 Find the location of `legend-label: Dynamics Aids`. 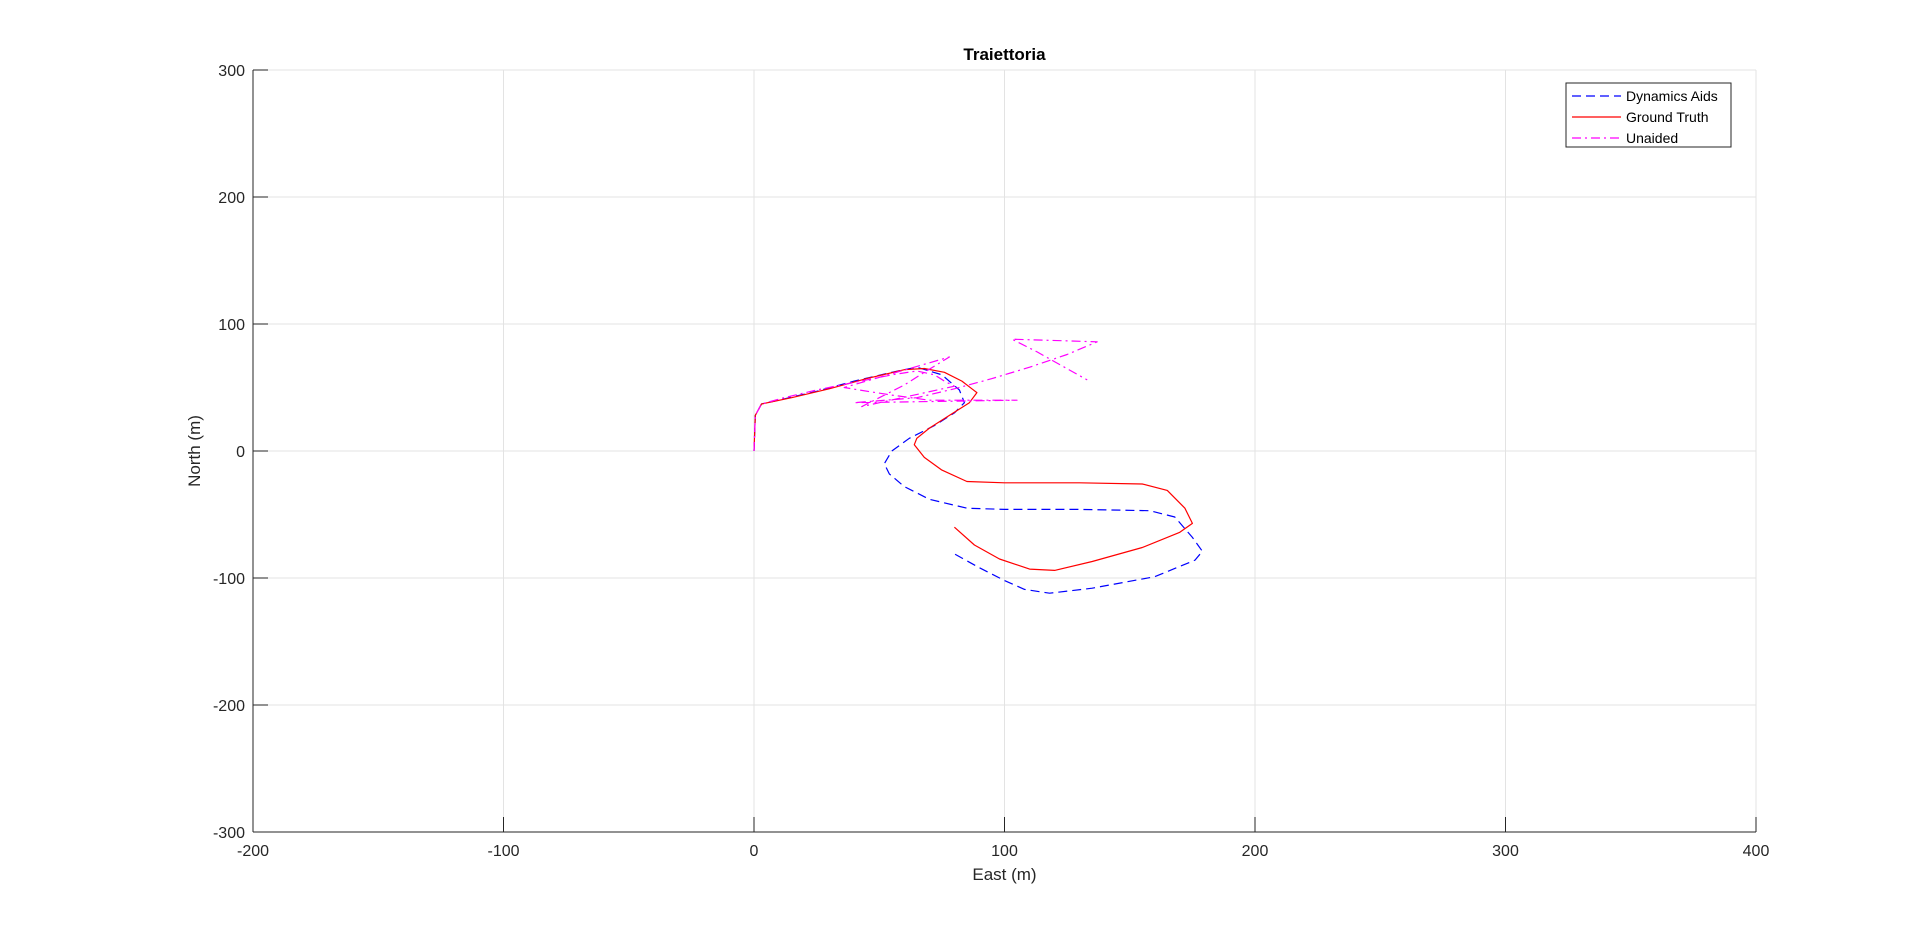

legend-label: Dynamics Aids is located at coordinates (1672, 96).